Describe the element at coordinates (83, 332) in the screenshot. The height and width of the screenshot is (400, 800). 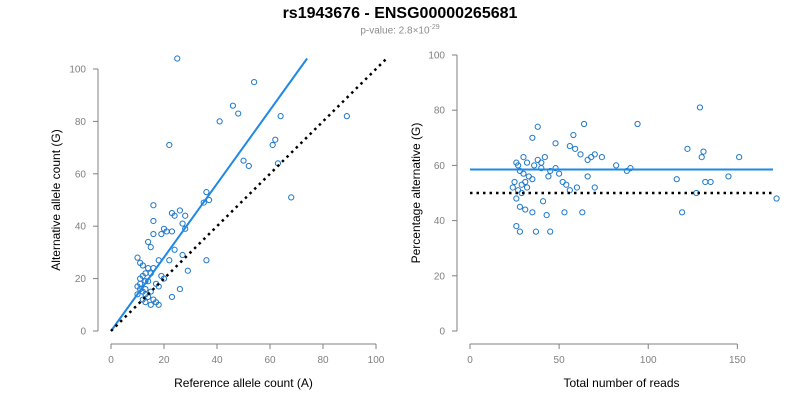
I see `y-tick-label: 0` at that location.